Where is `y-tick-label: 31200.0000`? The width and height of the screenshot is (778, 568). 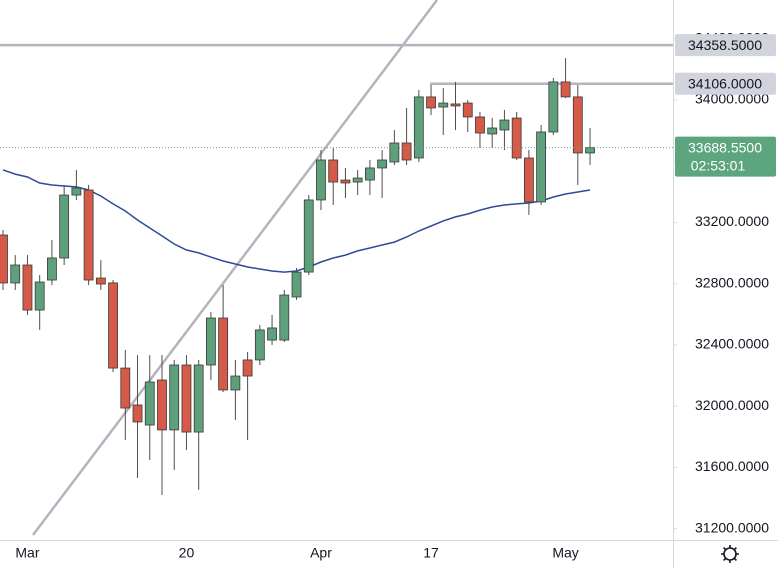
y-tick-label: 31200.0000 is located at coordinates (732, 527).